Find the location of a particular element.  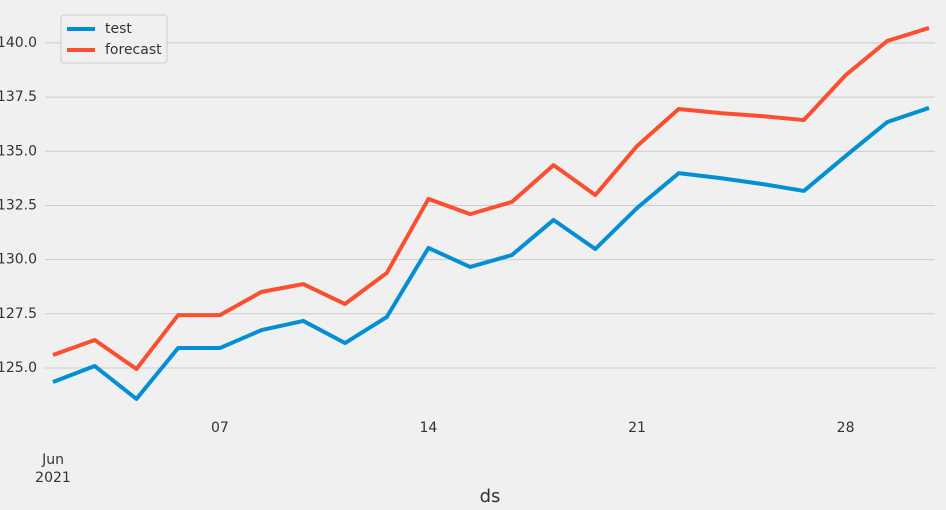

x-axis-label: ds is located at coordinates (490, 496).